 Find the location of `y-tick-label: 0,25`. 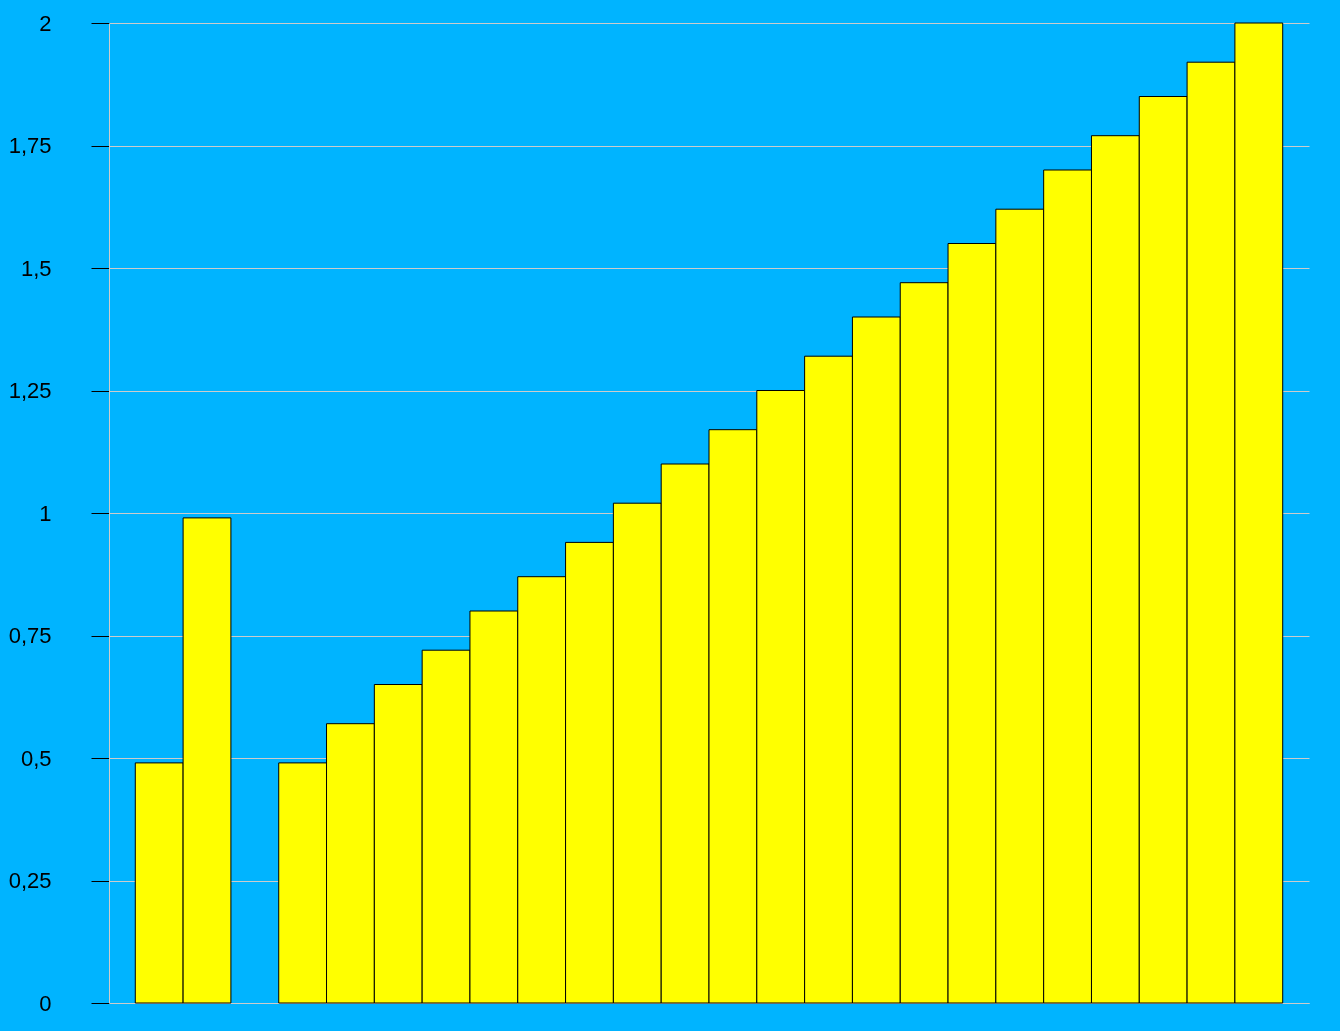

y-tick-label: 0,25 is located at coordinates (30, 880).